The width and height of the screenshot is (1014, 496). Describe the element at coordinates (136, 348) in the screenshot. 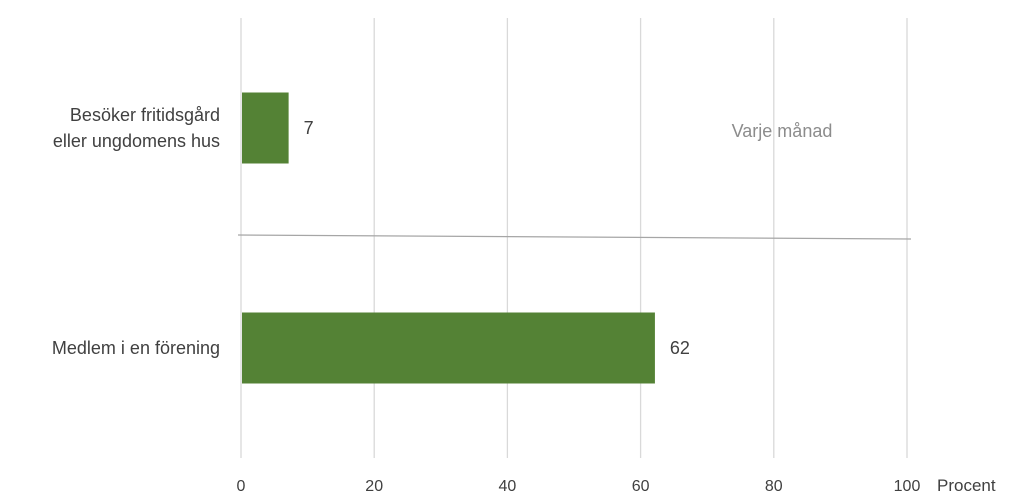

I see `category-label: Medlem i en förening` at that location.